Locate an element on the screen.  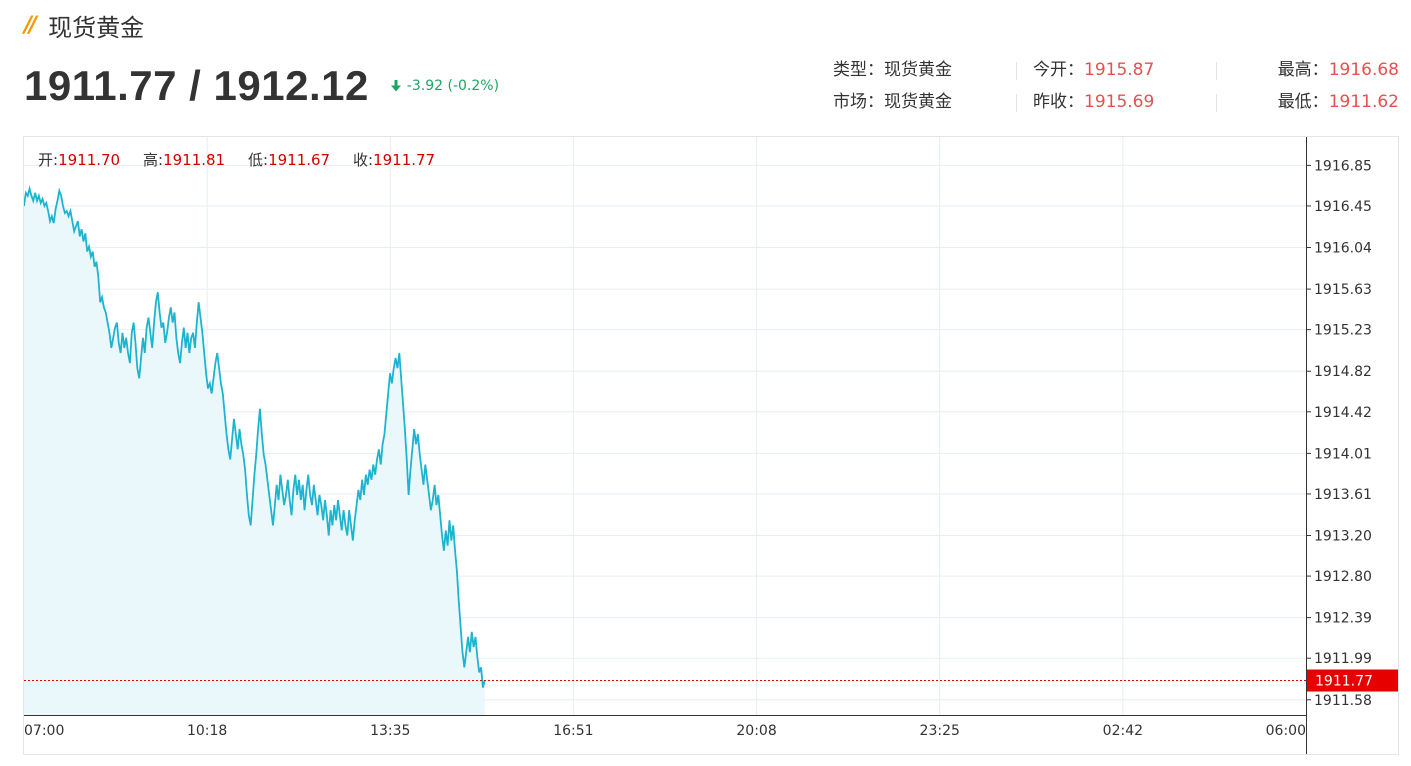
current-price-label: 1911.77 is located at coordinates (1344, 682).